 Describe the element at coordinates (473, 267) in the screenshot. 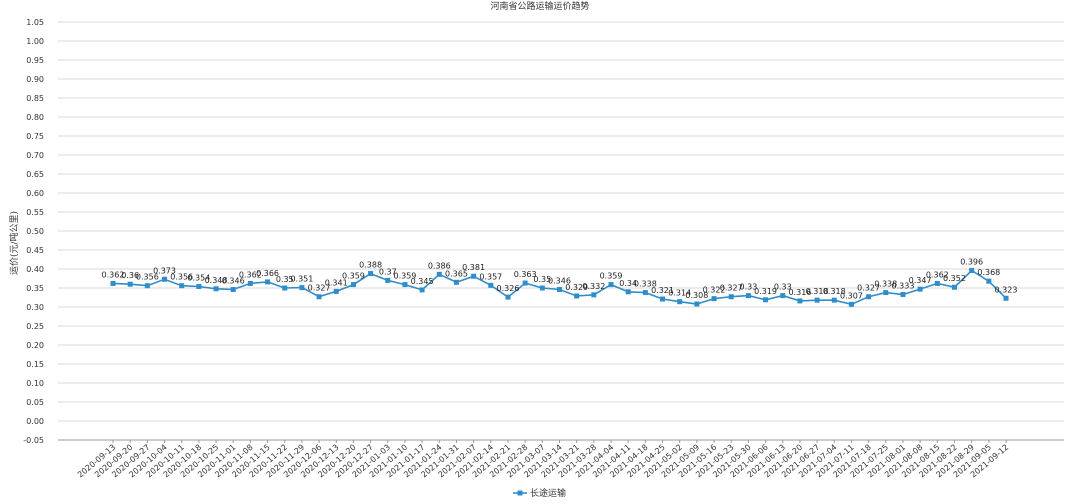

I see `data-label: 0.381` at that location.